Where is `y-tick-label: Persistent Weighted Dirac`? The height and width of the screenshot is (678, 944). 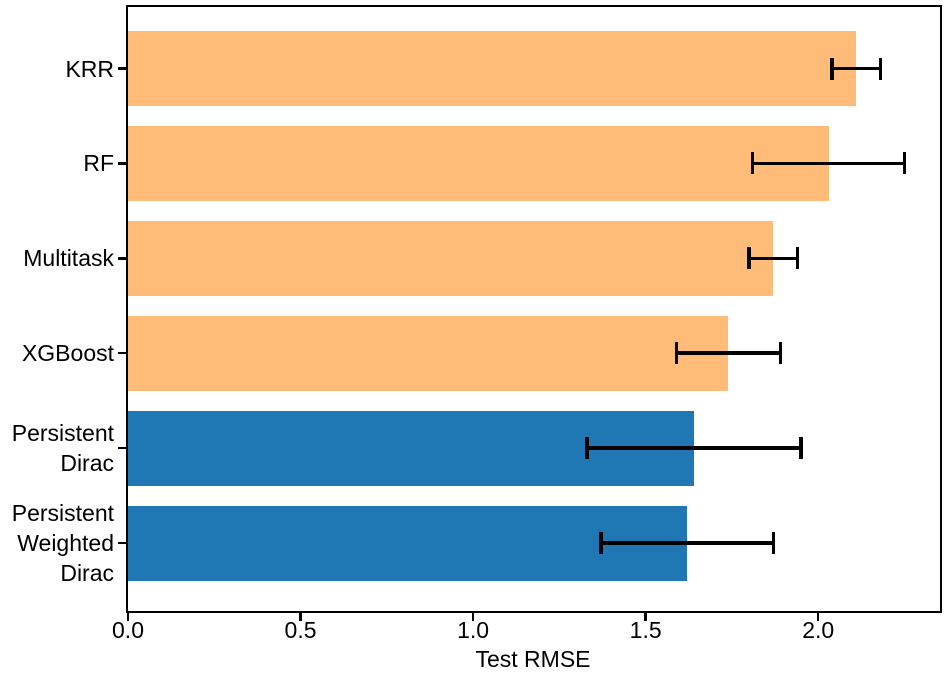 y-tick-label: Persistent Weighted Dirac is located at coordinates (62, 543).